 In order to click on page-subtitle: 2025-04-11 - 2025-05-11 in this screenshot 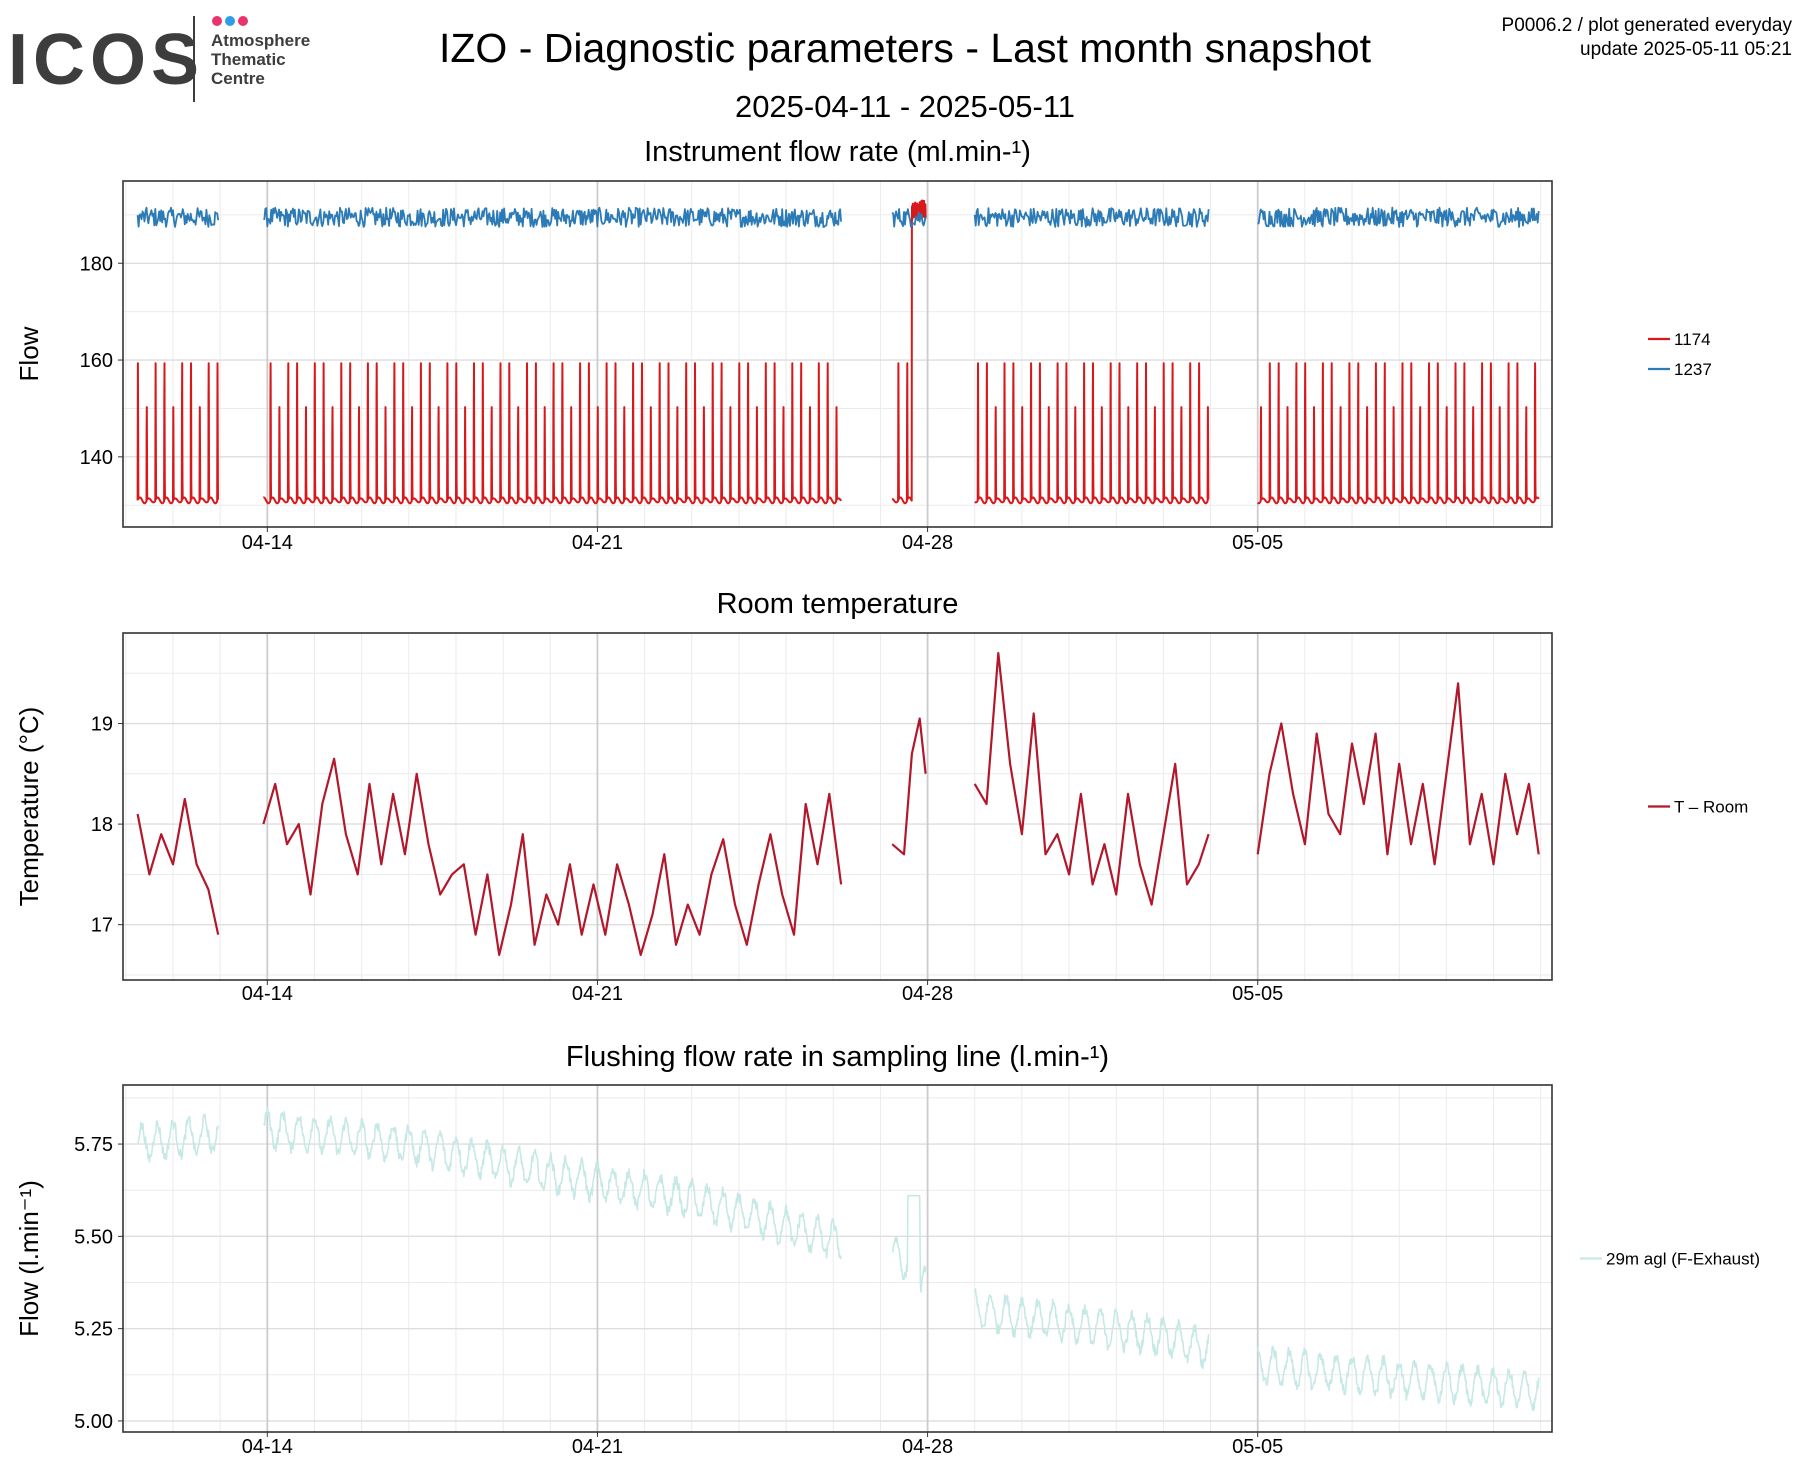, I will do `click(905, 106)`.